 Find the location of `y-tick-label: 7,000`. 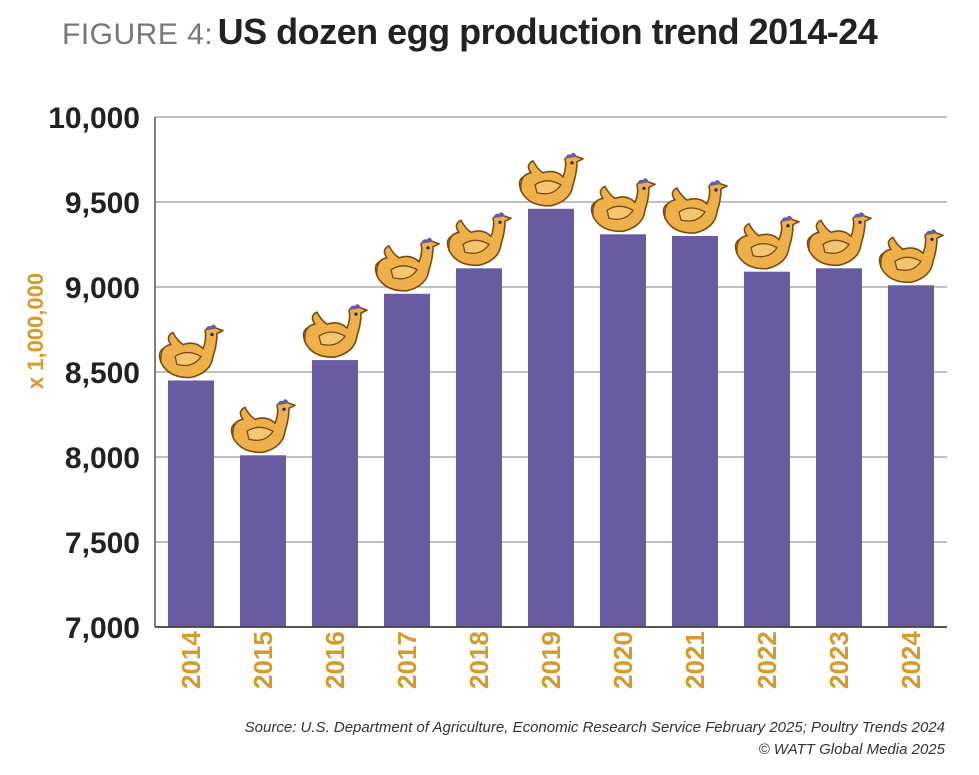

y-tick-label: 7,000 is located at coordinates (102, 628).